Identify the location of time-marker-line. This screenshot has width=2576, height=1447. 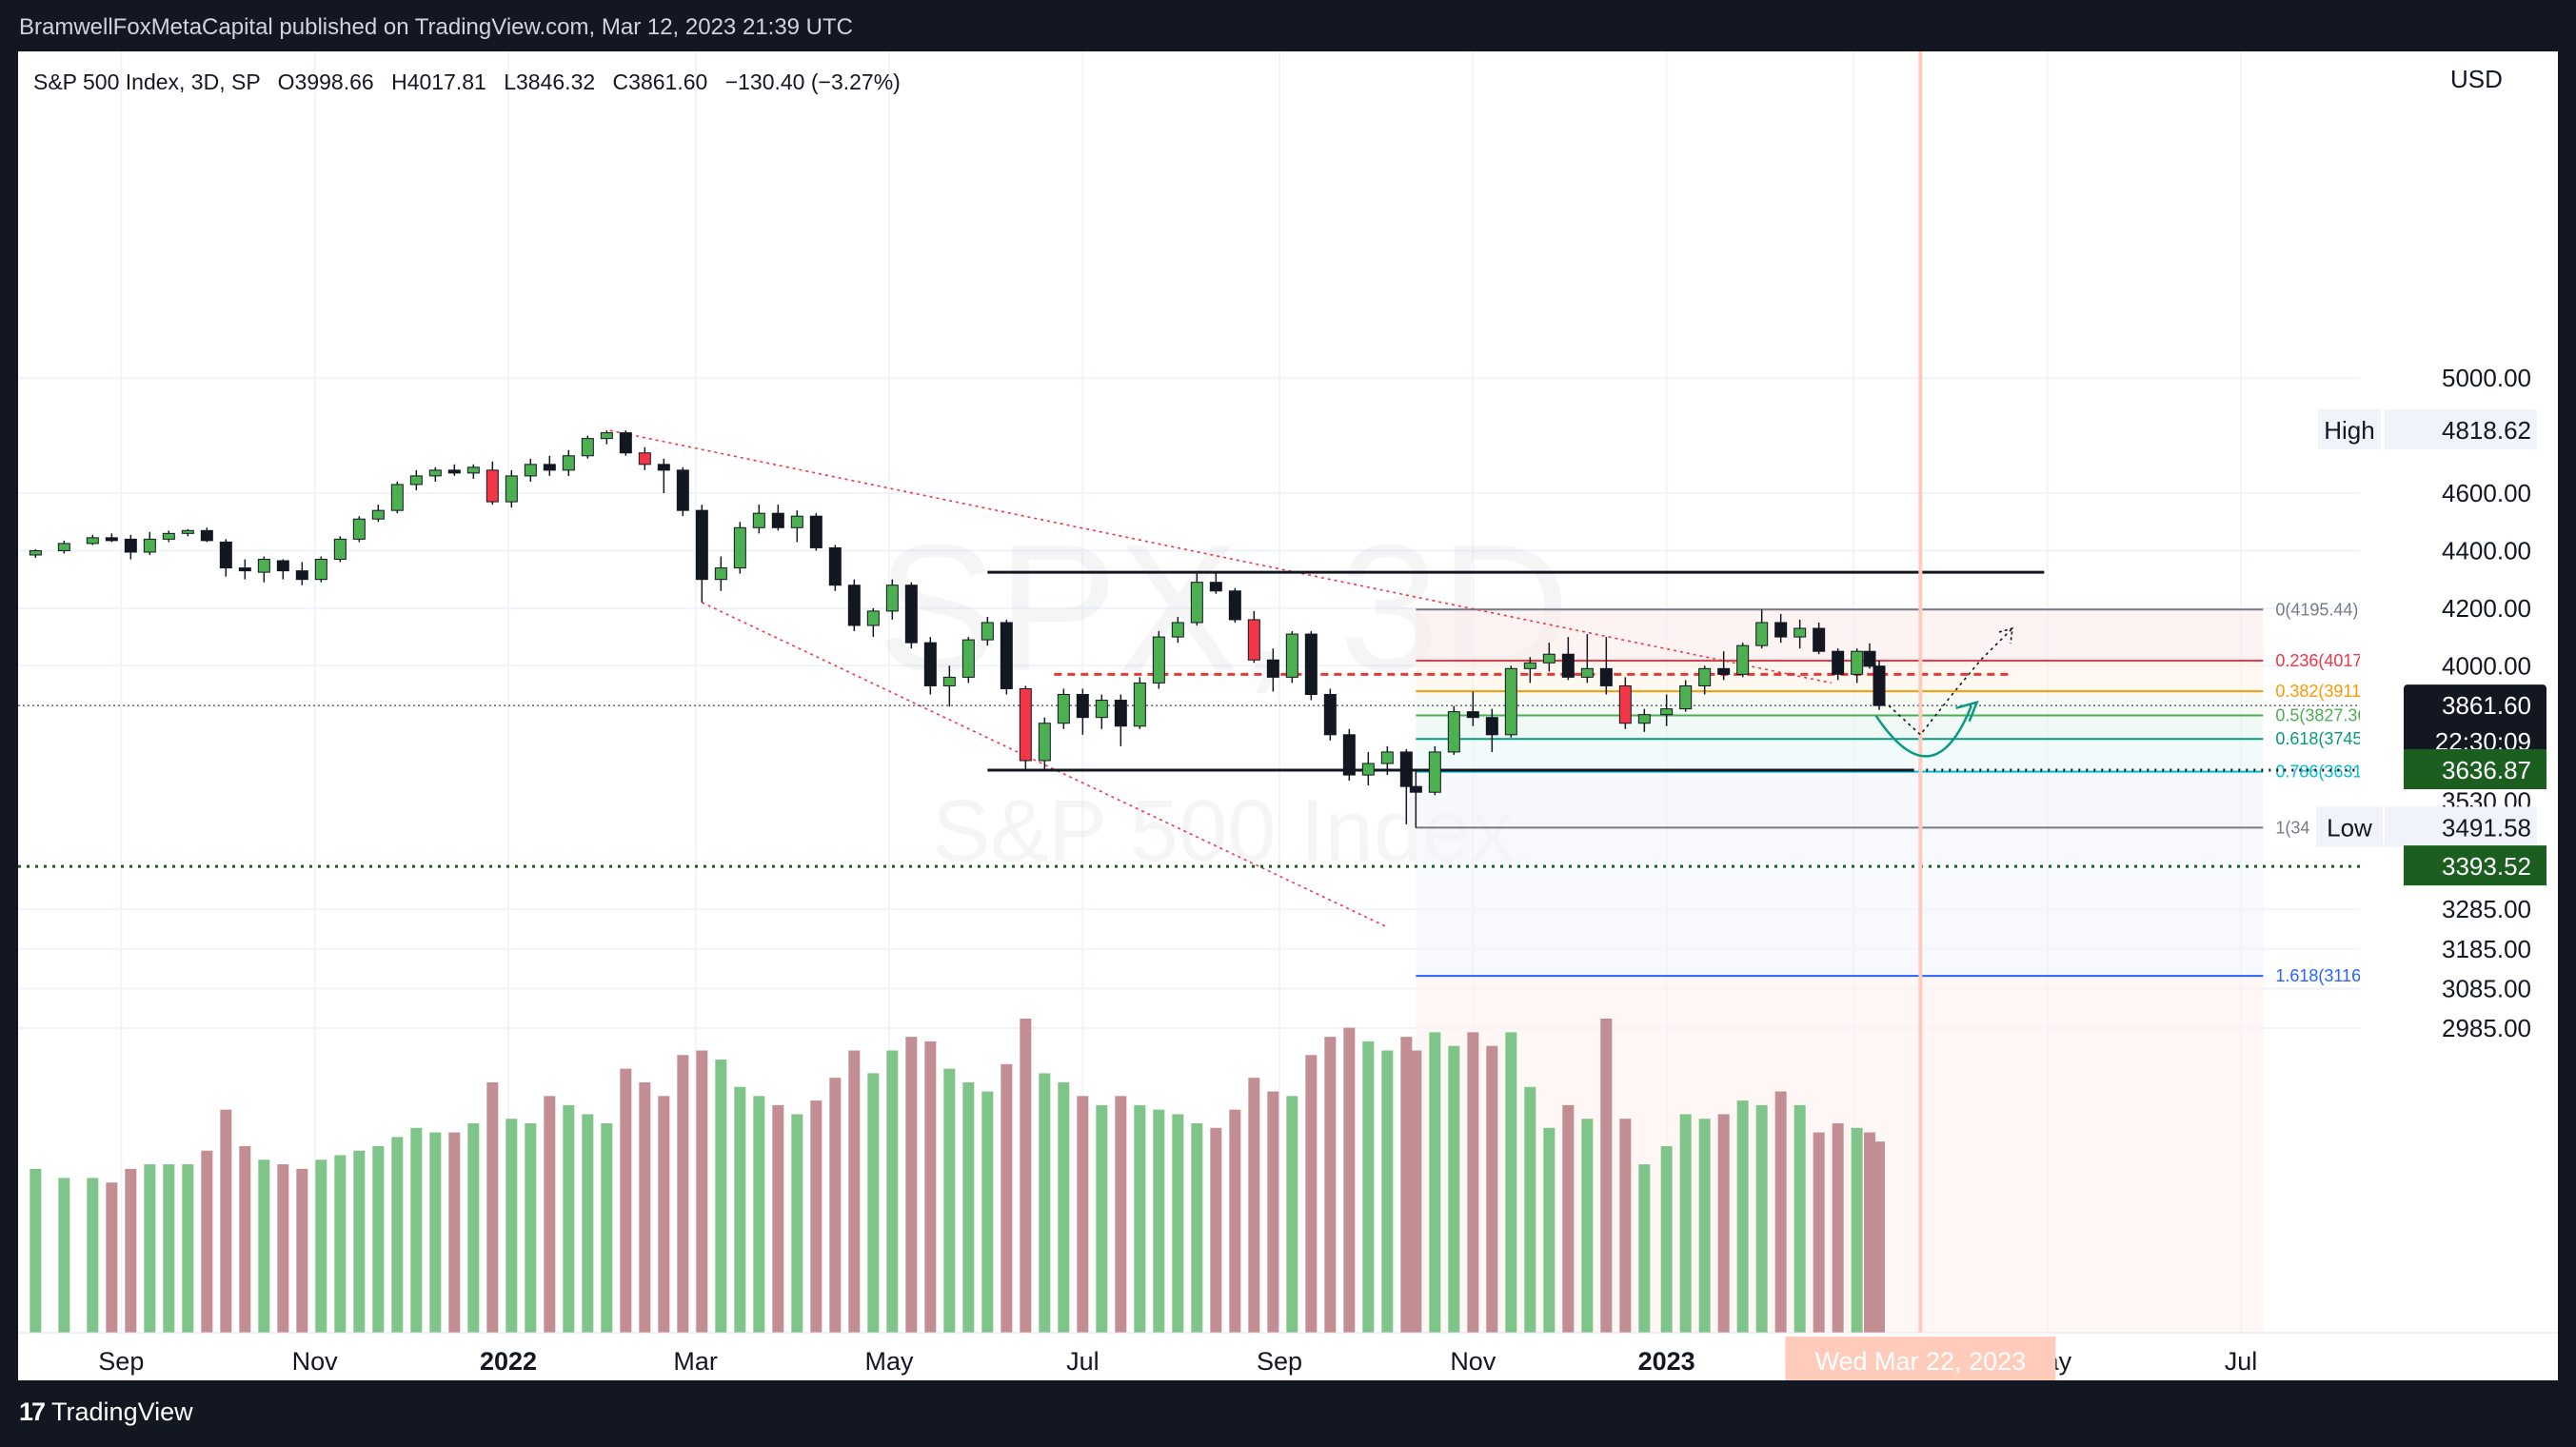
(1921, 692).